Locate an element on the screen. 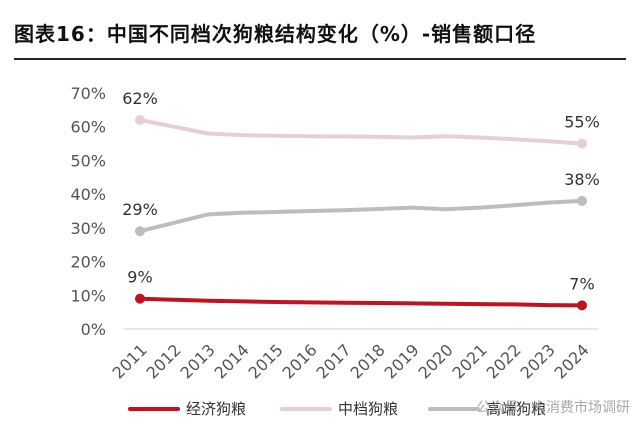 This screenshot has height=438, width=634. data-label: 7% is located at coordinates (581, 283).